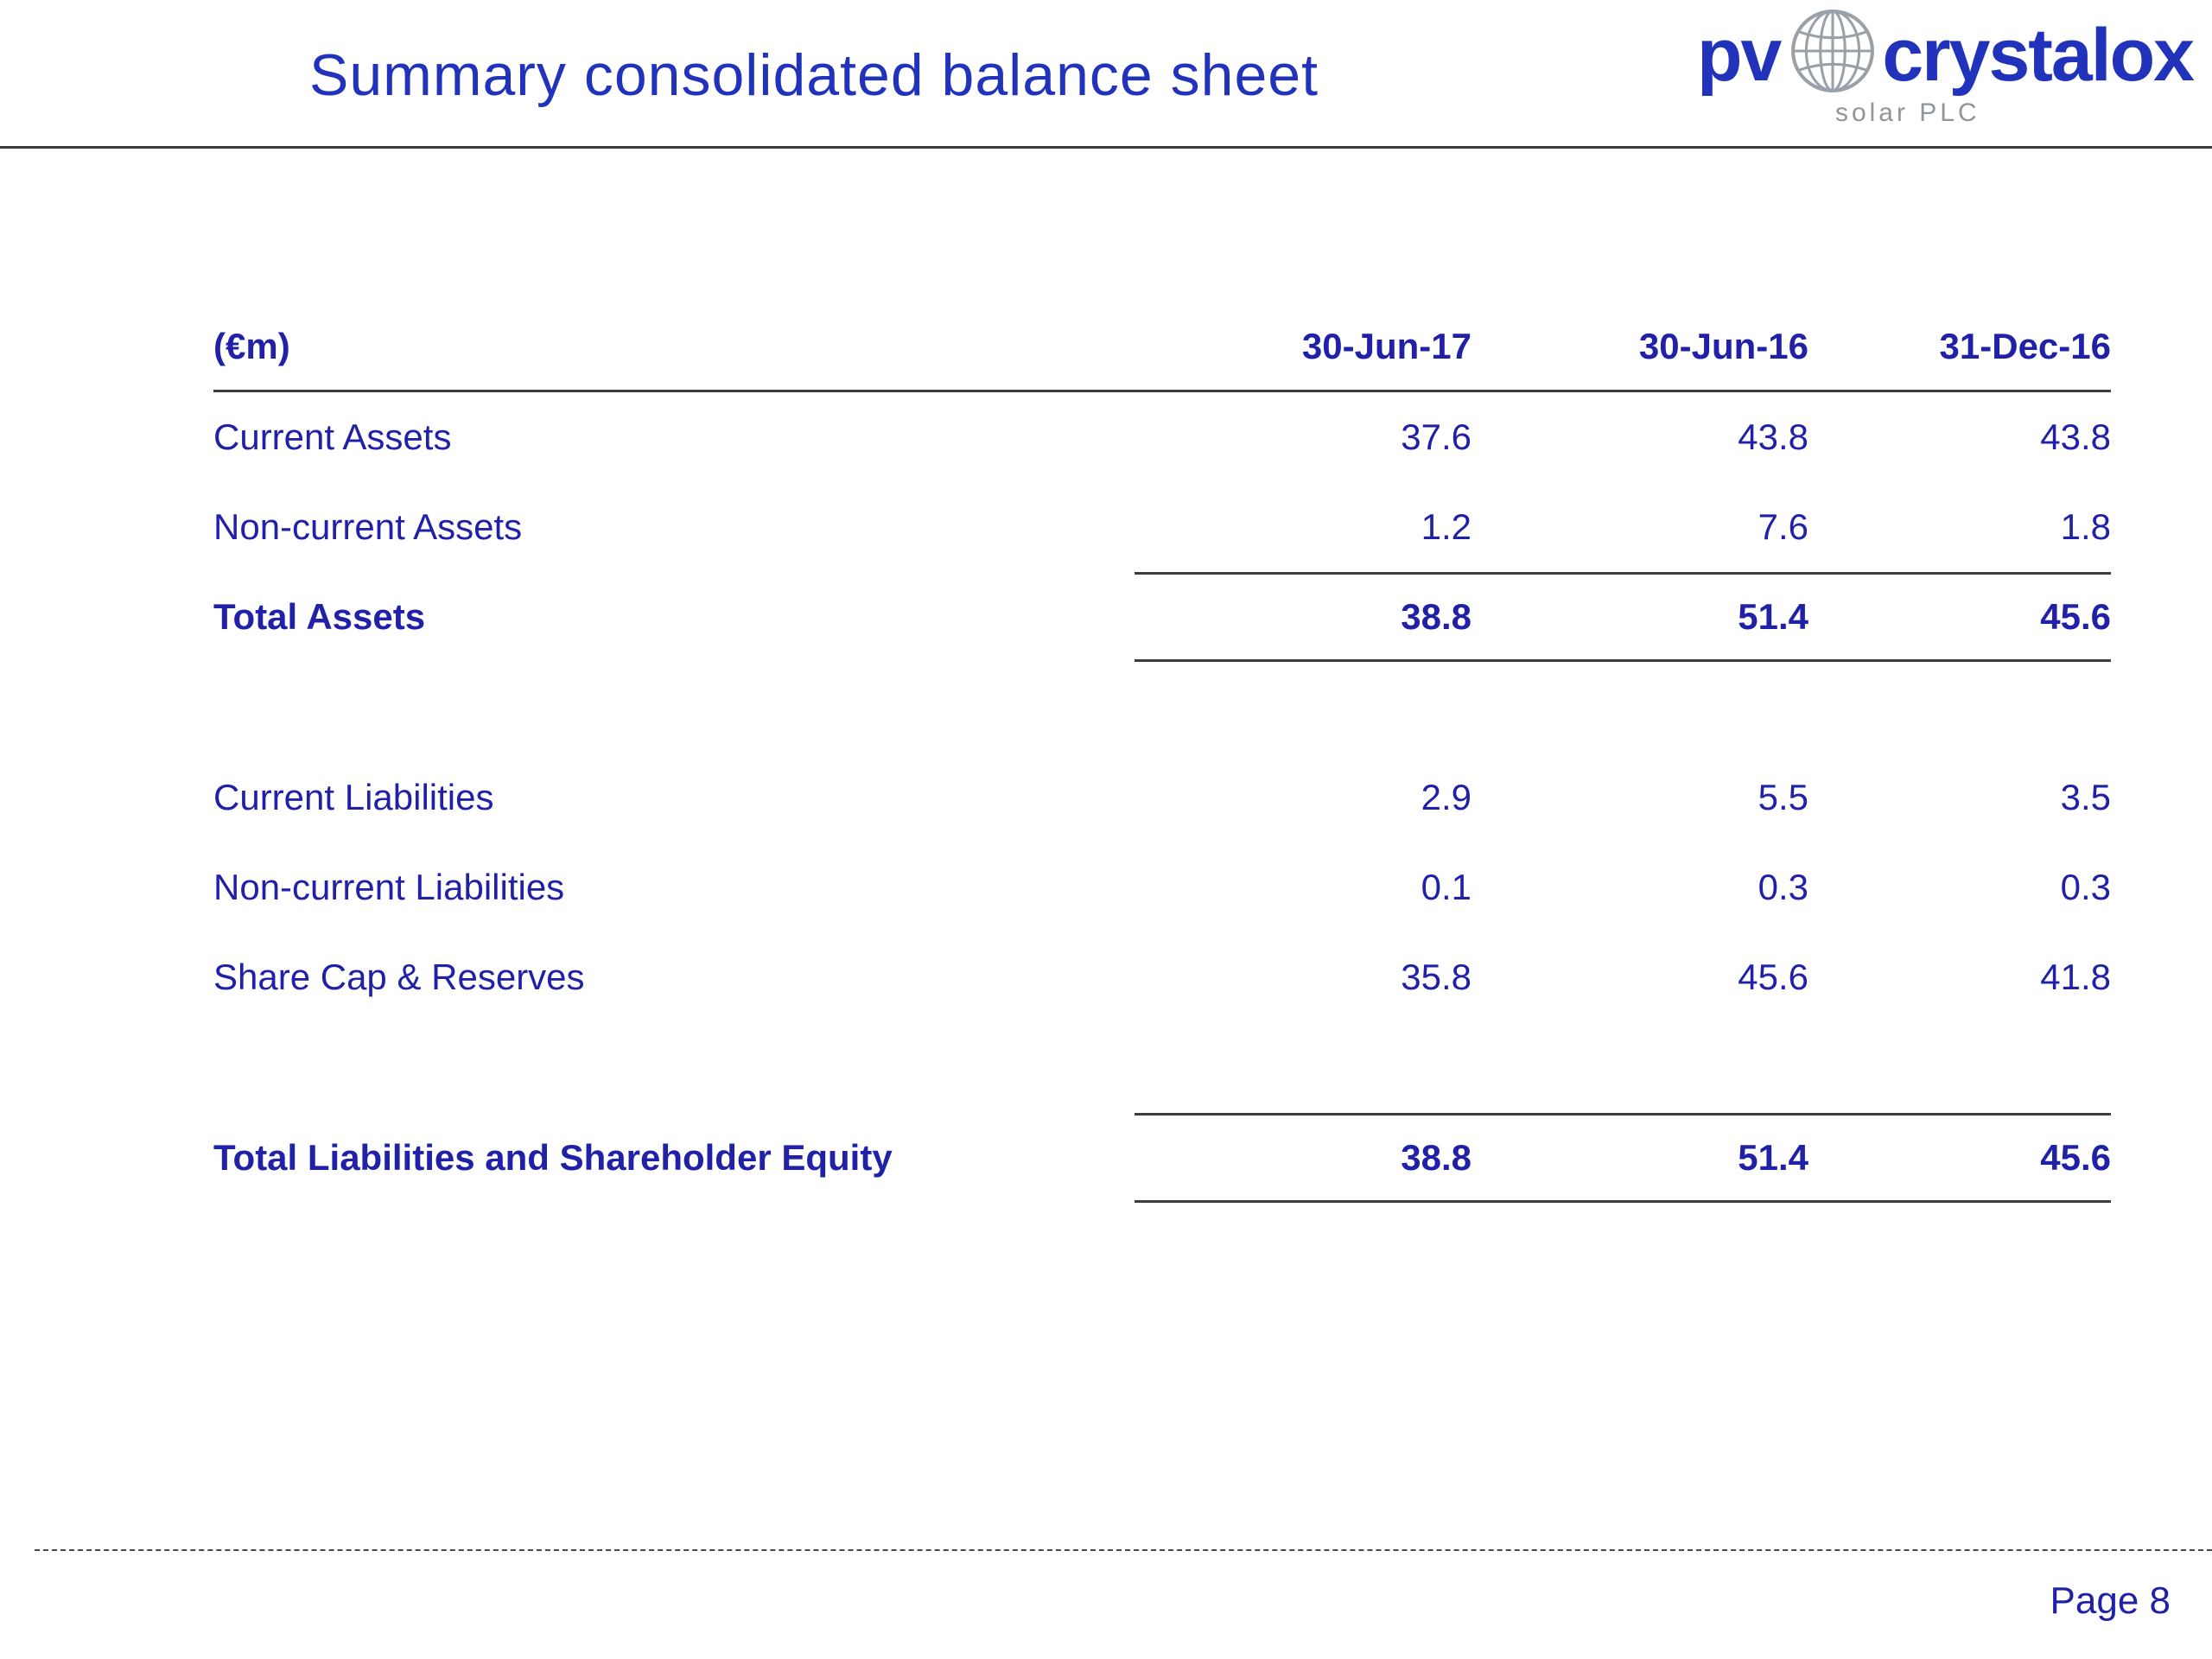  I want to click on logo-subtitle: solar PLC, so click(1907, 113).